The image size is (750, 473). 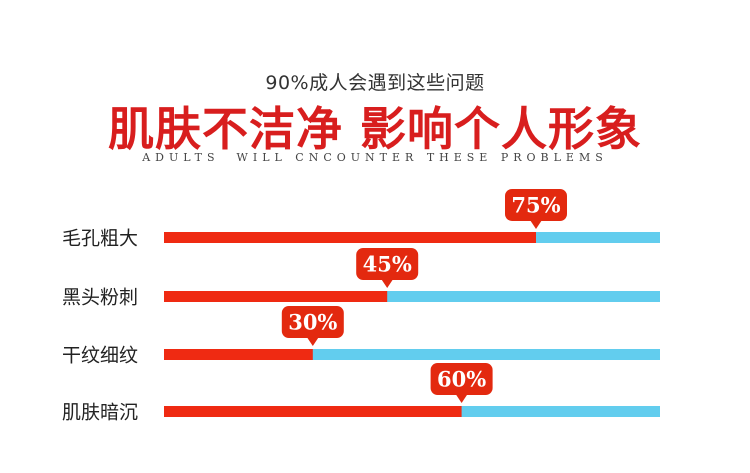 I want to click on category-label: 肌肤暗沉, so click(x=100, y=413).